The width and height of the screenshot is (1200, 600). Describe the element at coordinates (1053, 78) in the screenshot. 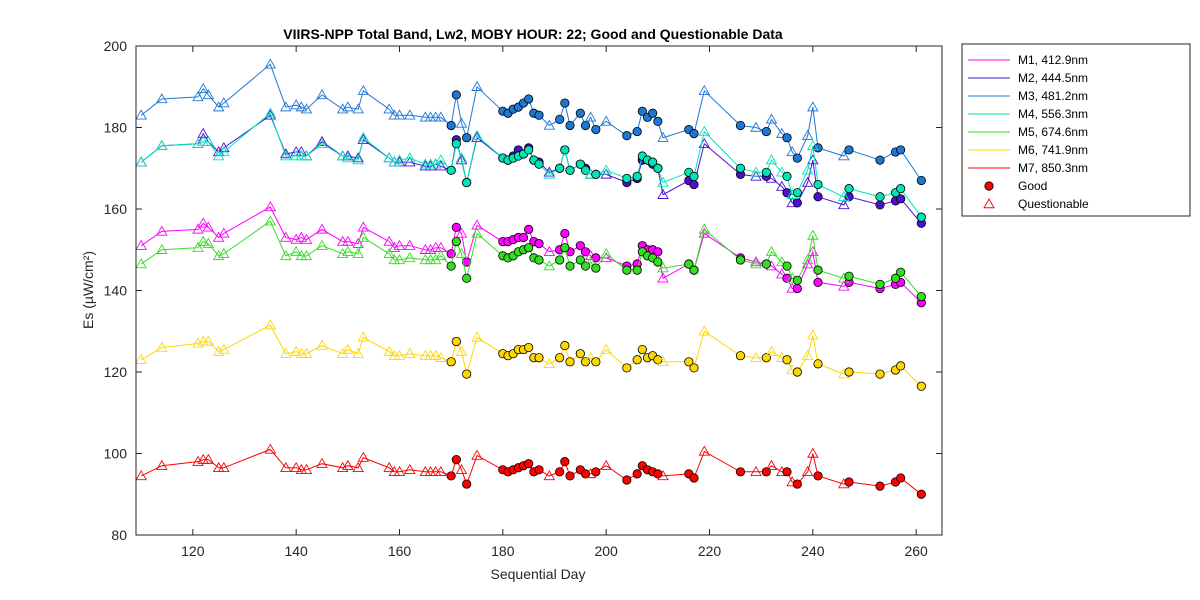

I see `legend-label: M2, 444.5nm` at that location.